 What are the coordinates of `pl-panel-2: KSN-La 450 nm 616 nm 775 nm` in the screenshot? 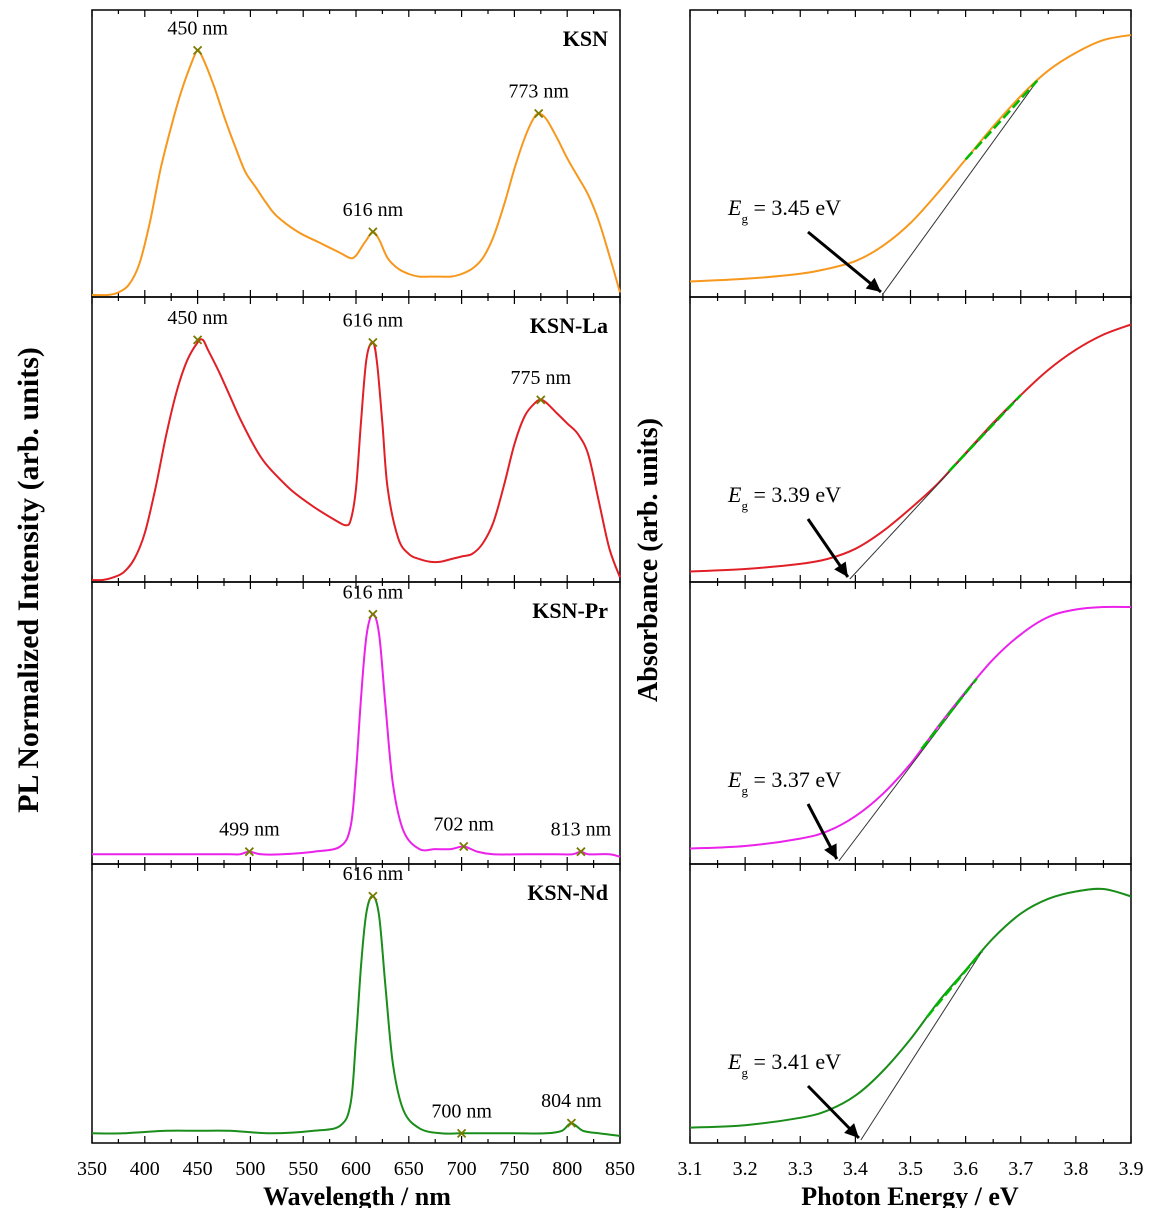 It's located at (356, 439).